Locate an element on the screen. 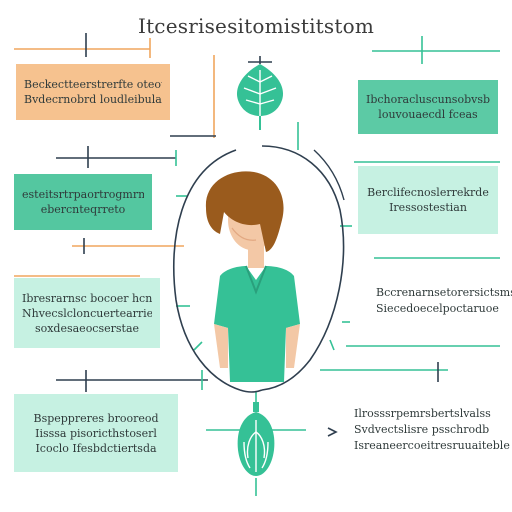 The height and width of the screenshot is (512, 512). box-line: esteitsrtrpaortrogmrms is located at coordinates (83, 194).